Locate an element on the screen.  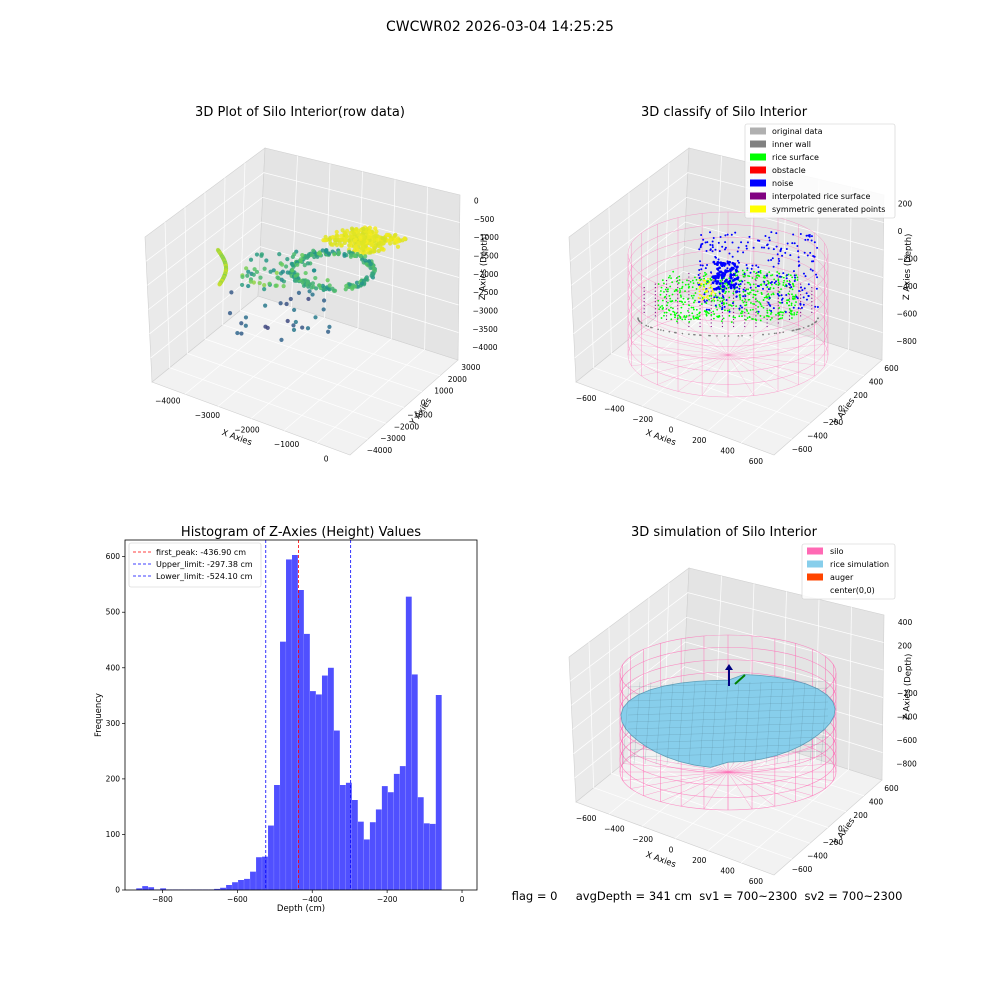
center-marker is located at coordinates (740, 679).